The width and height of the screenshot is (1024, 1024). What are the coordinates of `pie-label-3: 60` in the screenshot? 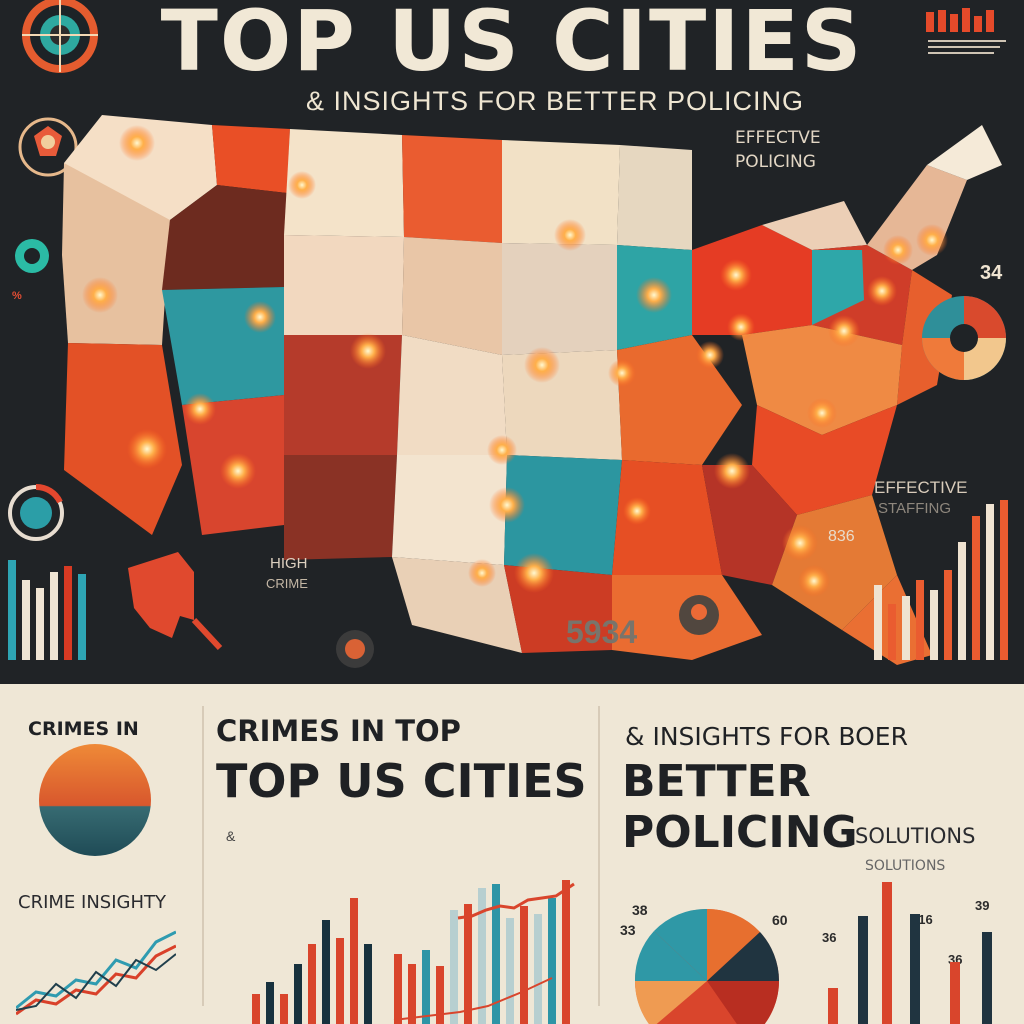 It's located at (780, 920).